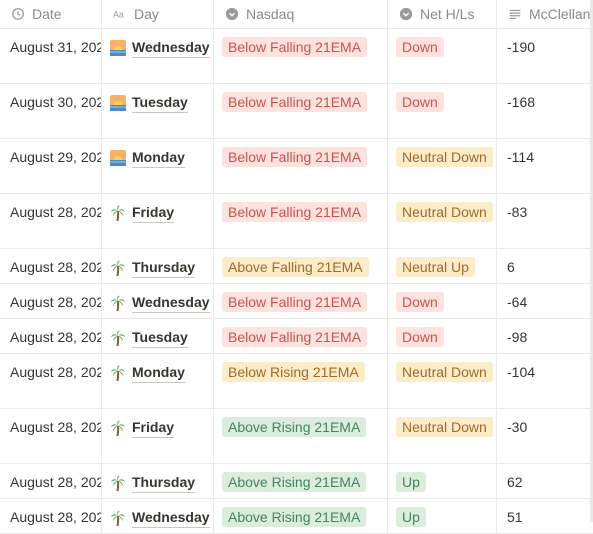  What do you see at coordinates (301, 381) in the screenshot?
I see `nasdaq-cell: Below Rising 21EMA` at bounding box center [301, 381].